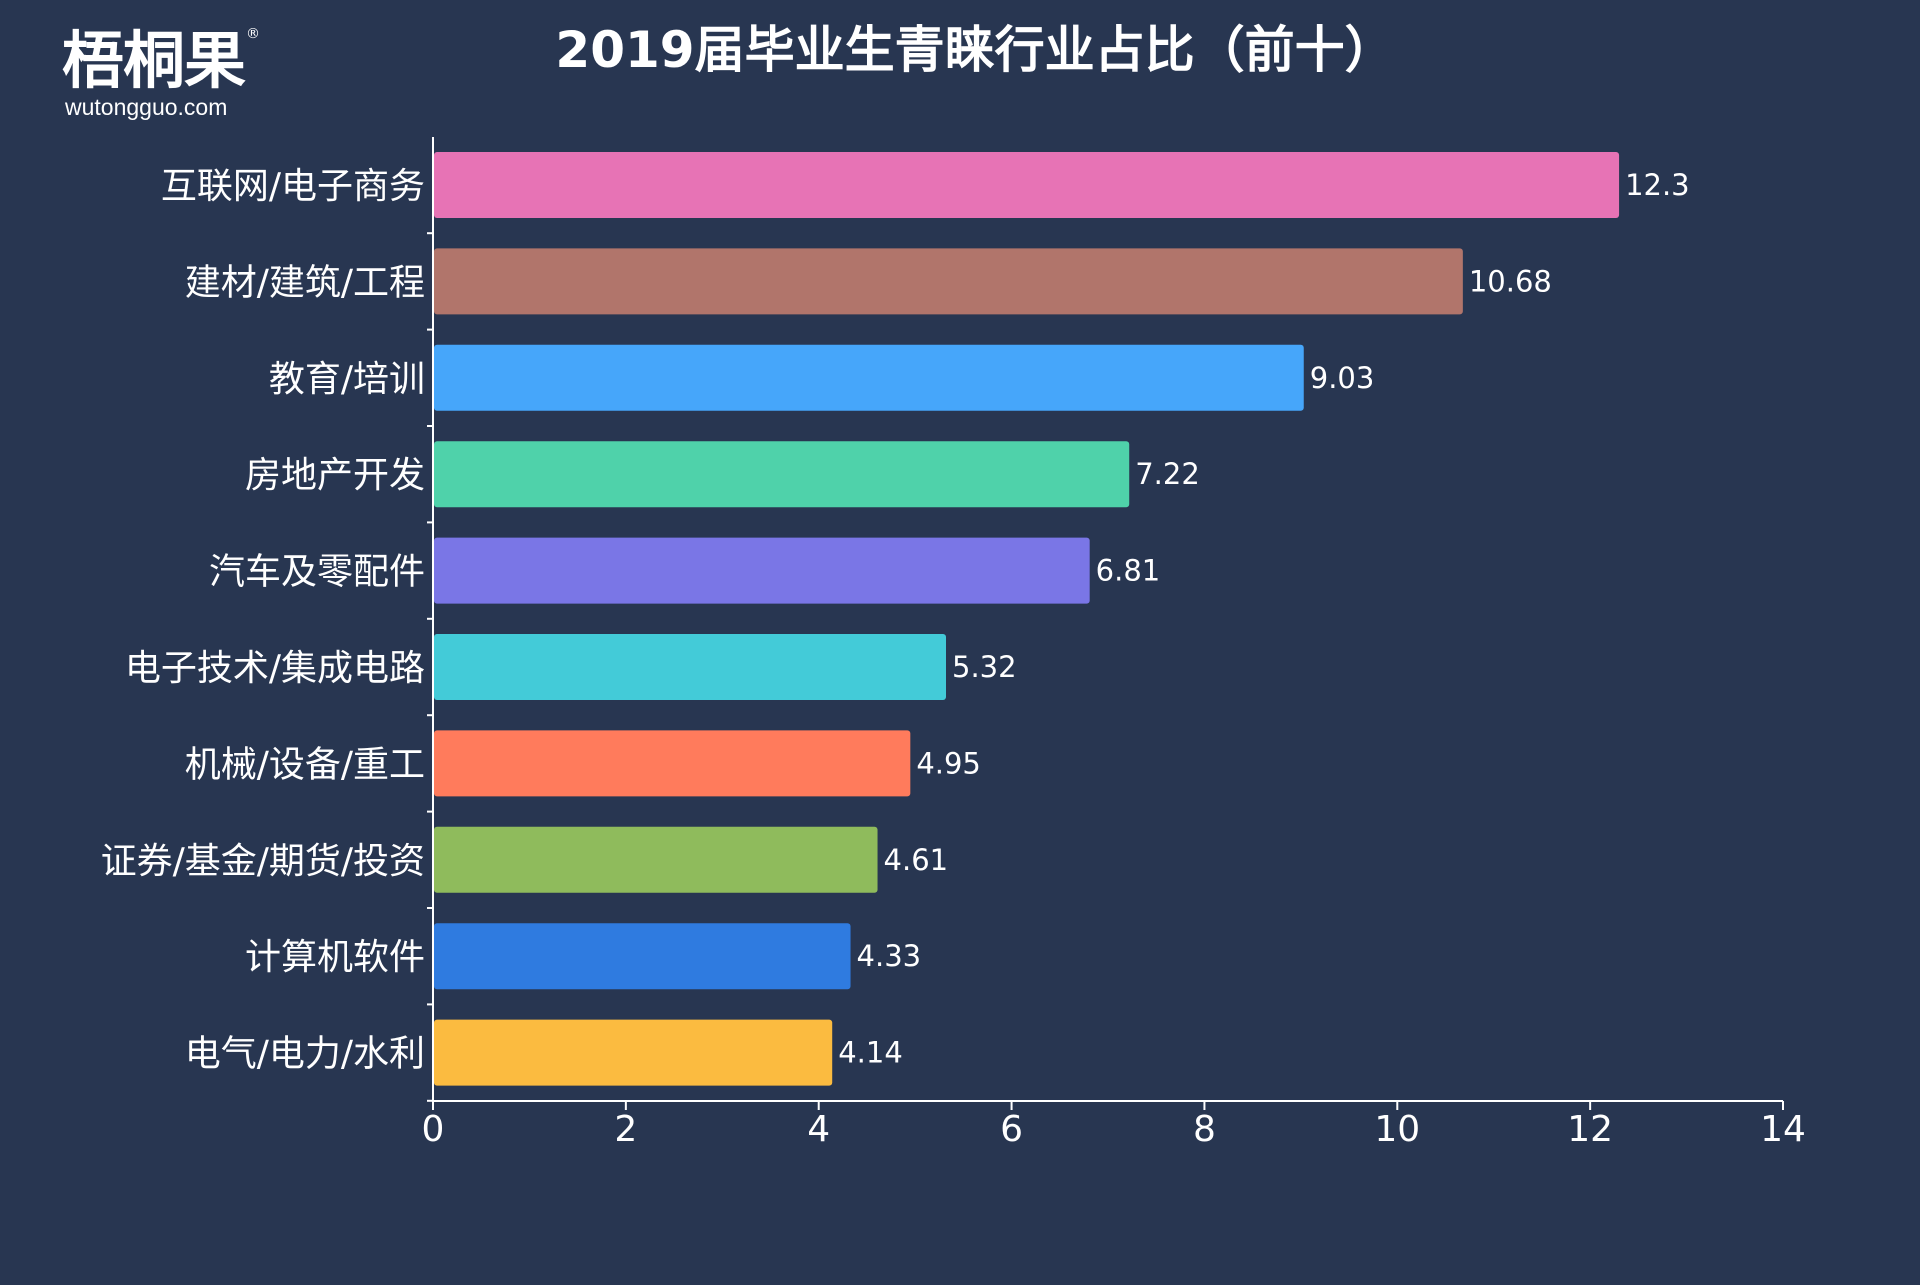 This screenshot has height=1285, width=1920. I want to click on x-tick-label: 4, so click(818, 1129).